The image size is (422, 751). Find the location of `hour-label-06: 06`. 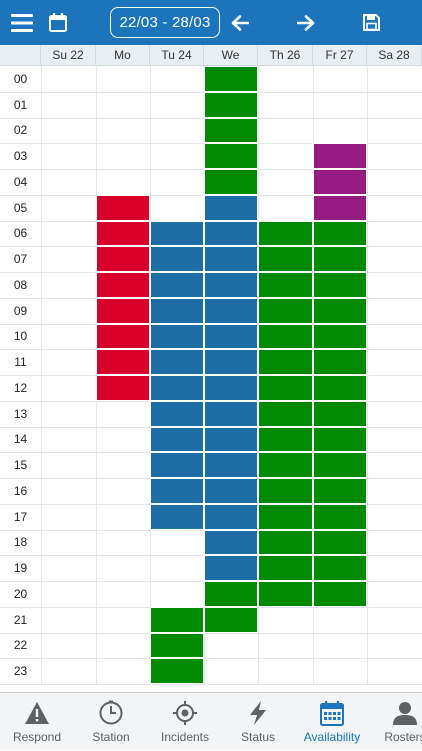

hour-label-06: 06 is located at coordinates (20, 233).